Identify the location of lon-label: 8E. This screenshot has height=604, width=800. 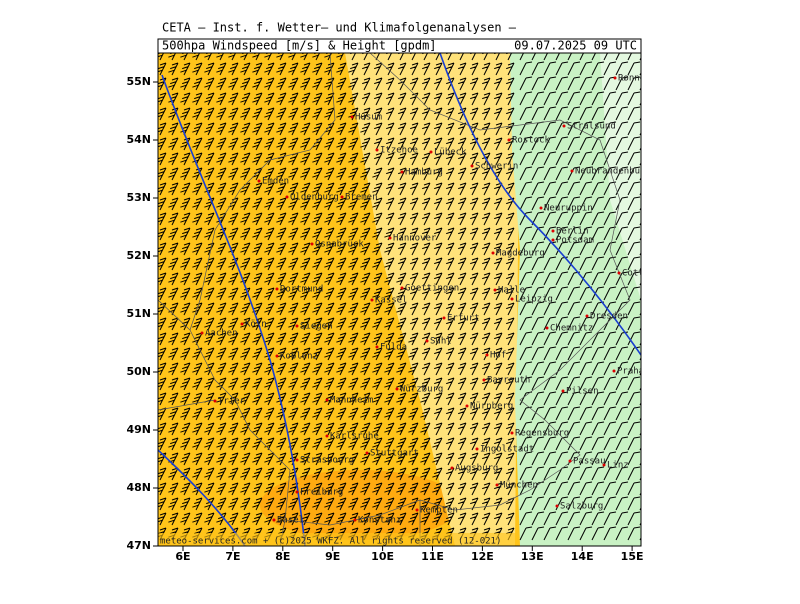
(282, 556).